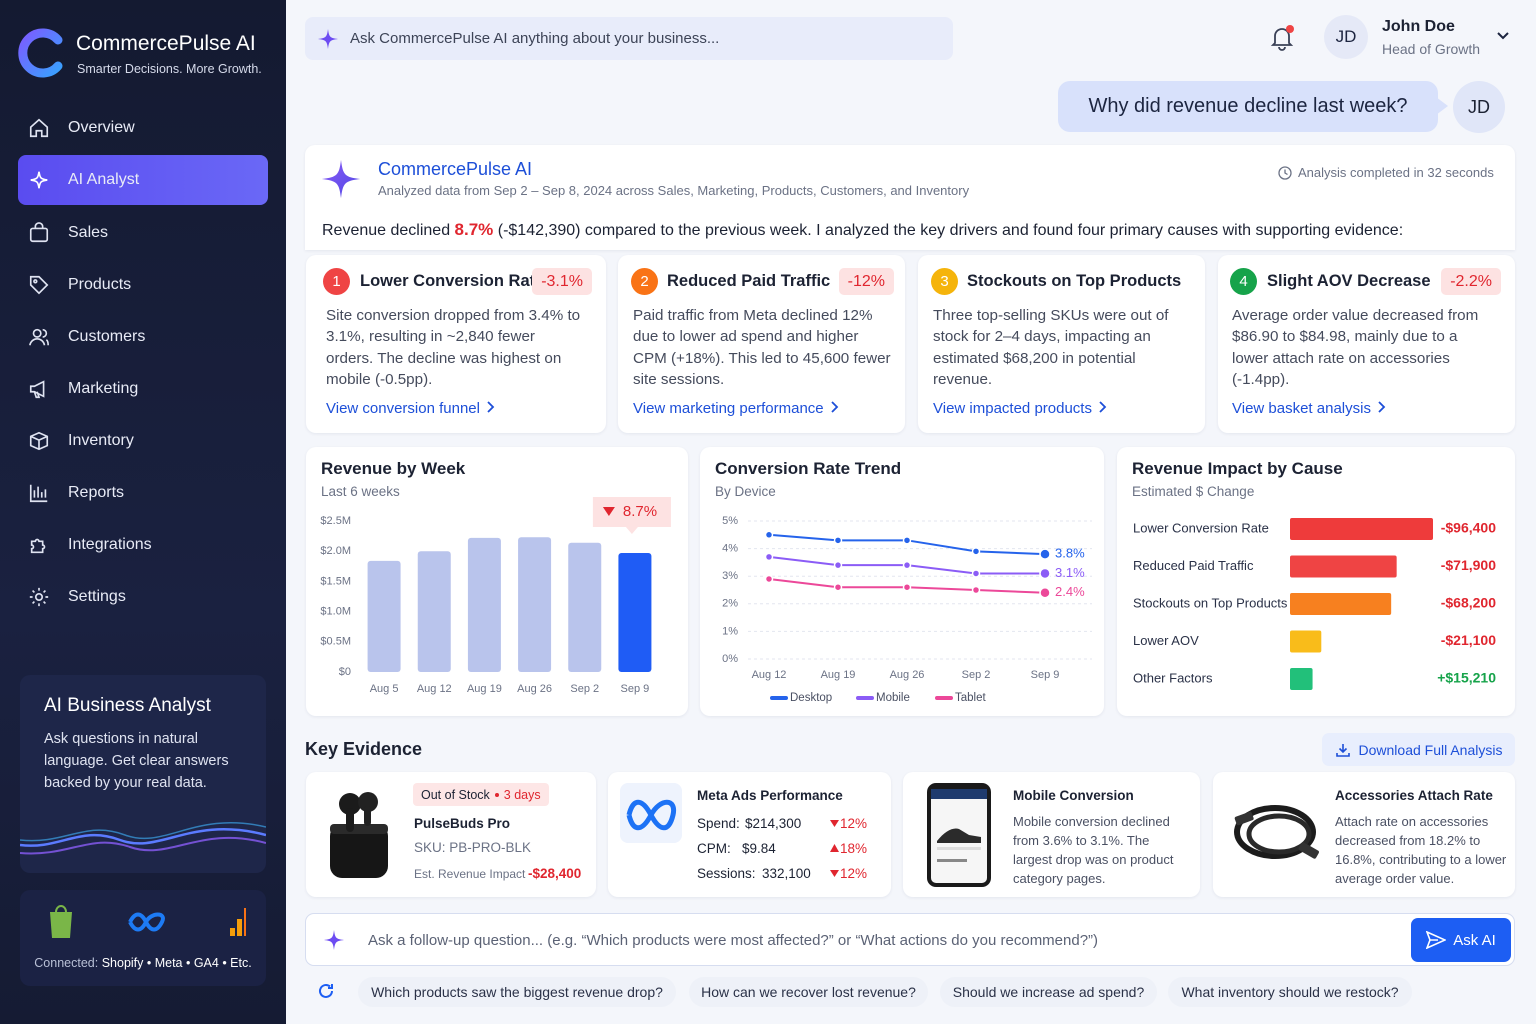  Describe the element at coordinates (40, 53) in the screenshot. I see `logo` at that location.